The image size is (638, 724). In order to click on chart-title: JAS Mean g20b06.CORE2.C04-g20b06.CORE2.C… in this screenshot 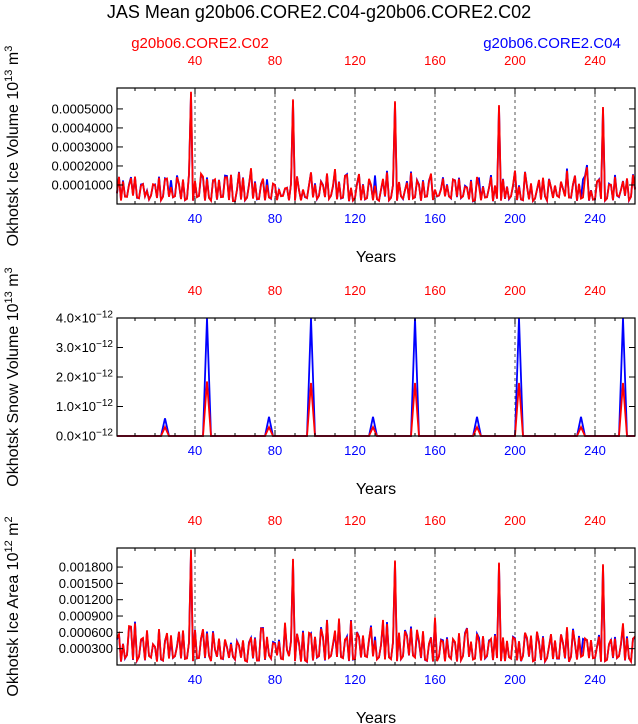, I will do `click(319, 12)`.